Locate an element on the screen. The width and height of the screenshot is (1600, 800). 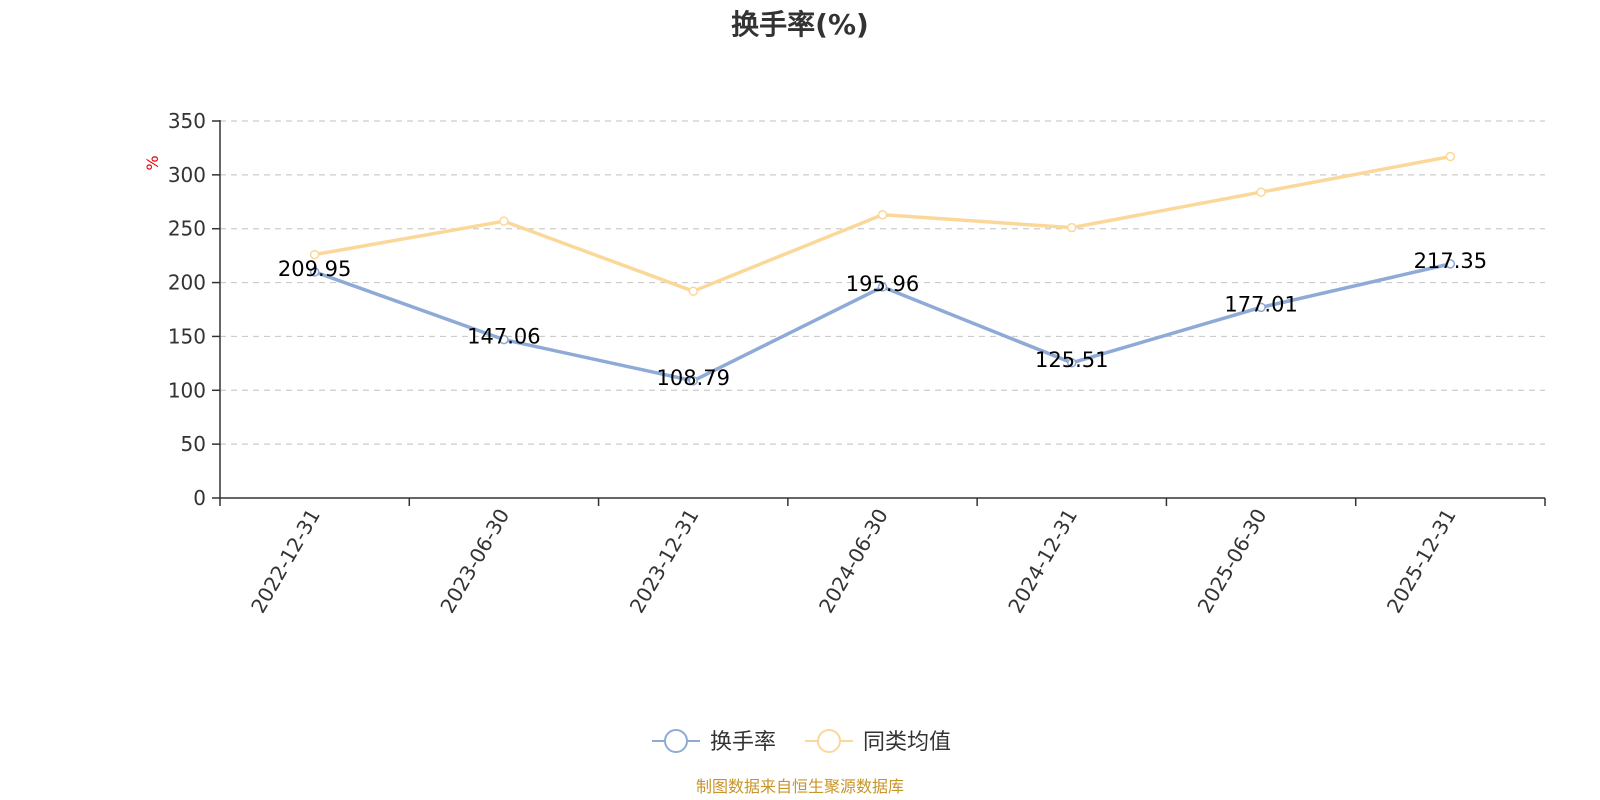
legend-label: 同类均值 is located at coordinates (907, 742).